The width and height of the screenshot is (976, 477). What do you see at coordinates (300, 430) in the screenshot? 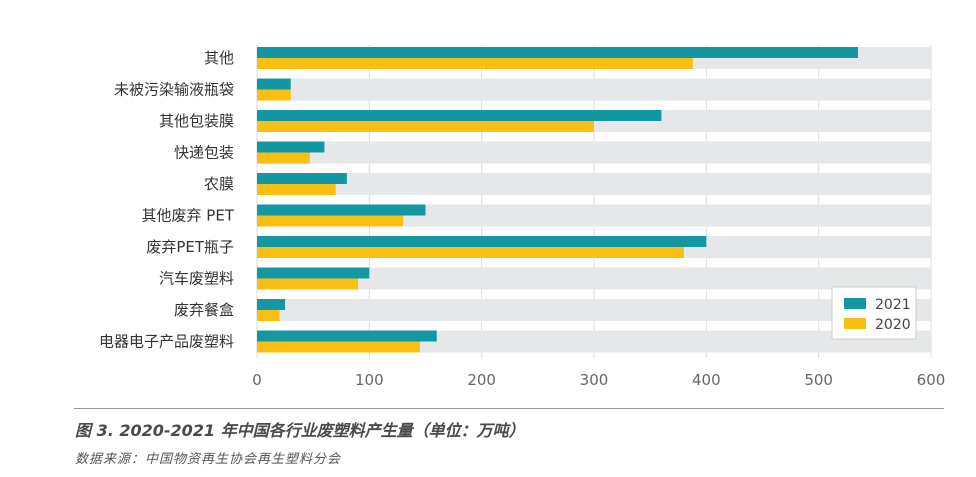
I see `figure-caption: 图 3. 2020-2021 年中国各行业废塑料产生量（单位：万吨）` at bounding box center [300, 430].